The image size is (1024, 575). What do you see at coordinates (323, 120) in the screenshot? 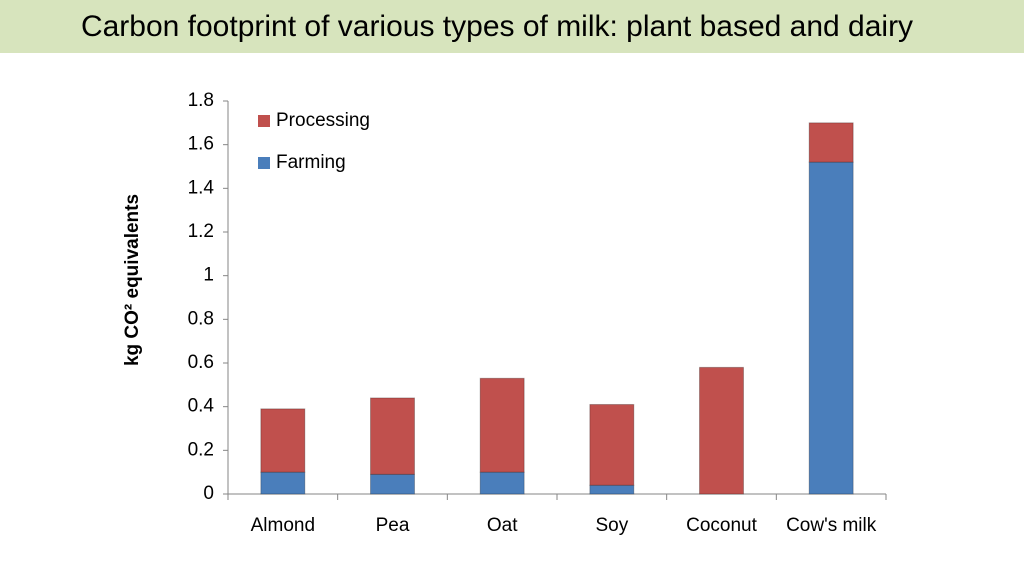
I see `legend-label: Processing` at bounding box center [323, 120].